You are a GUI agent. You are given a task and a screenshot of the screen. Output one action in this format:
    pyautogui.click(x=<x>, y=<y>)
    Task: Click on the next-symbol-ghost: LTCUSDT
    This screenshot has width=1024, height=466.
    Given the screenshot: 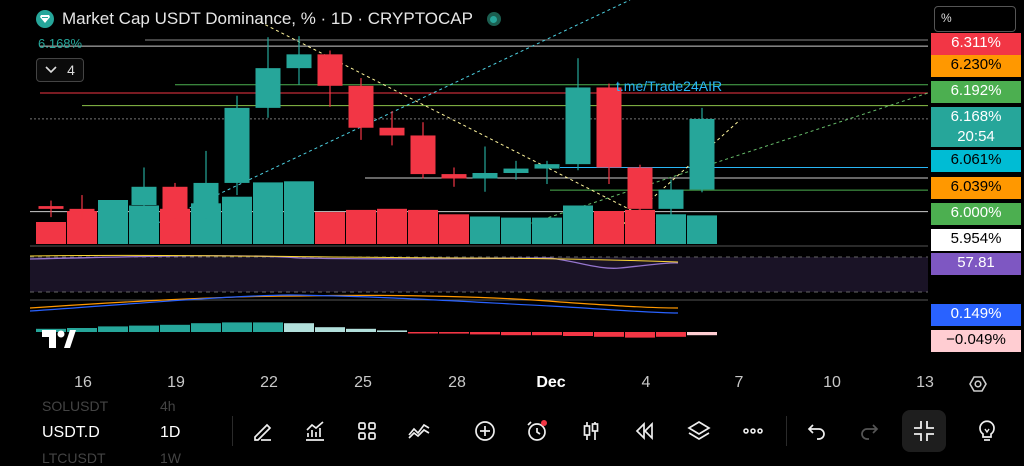 What is the action you would take?
    pyautogui.click(x=74, y=458)
    